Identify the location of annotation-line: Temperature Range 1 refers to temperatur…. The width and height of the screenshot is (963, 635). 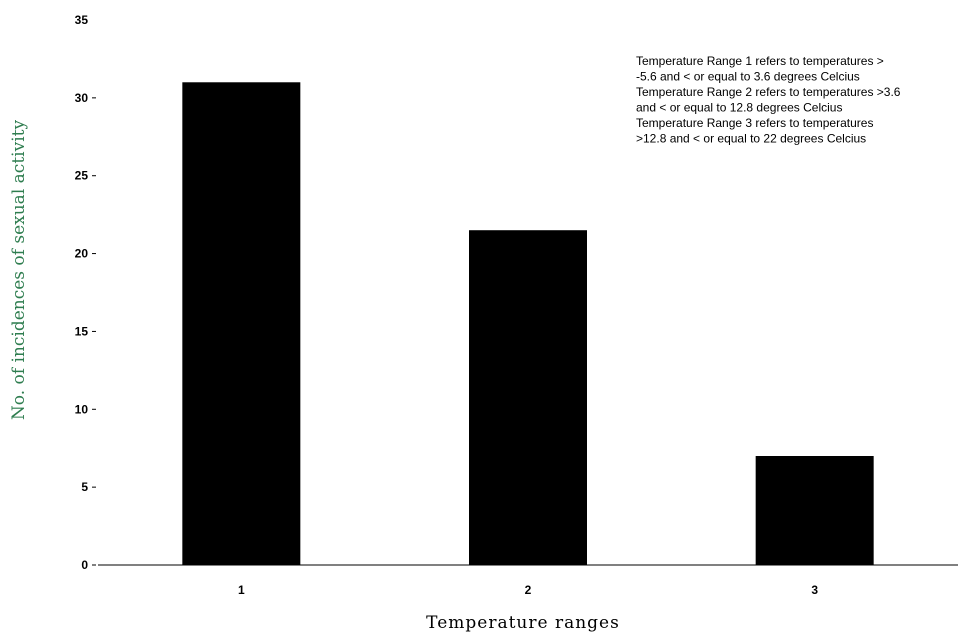
(760, 61).